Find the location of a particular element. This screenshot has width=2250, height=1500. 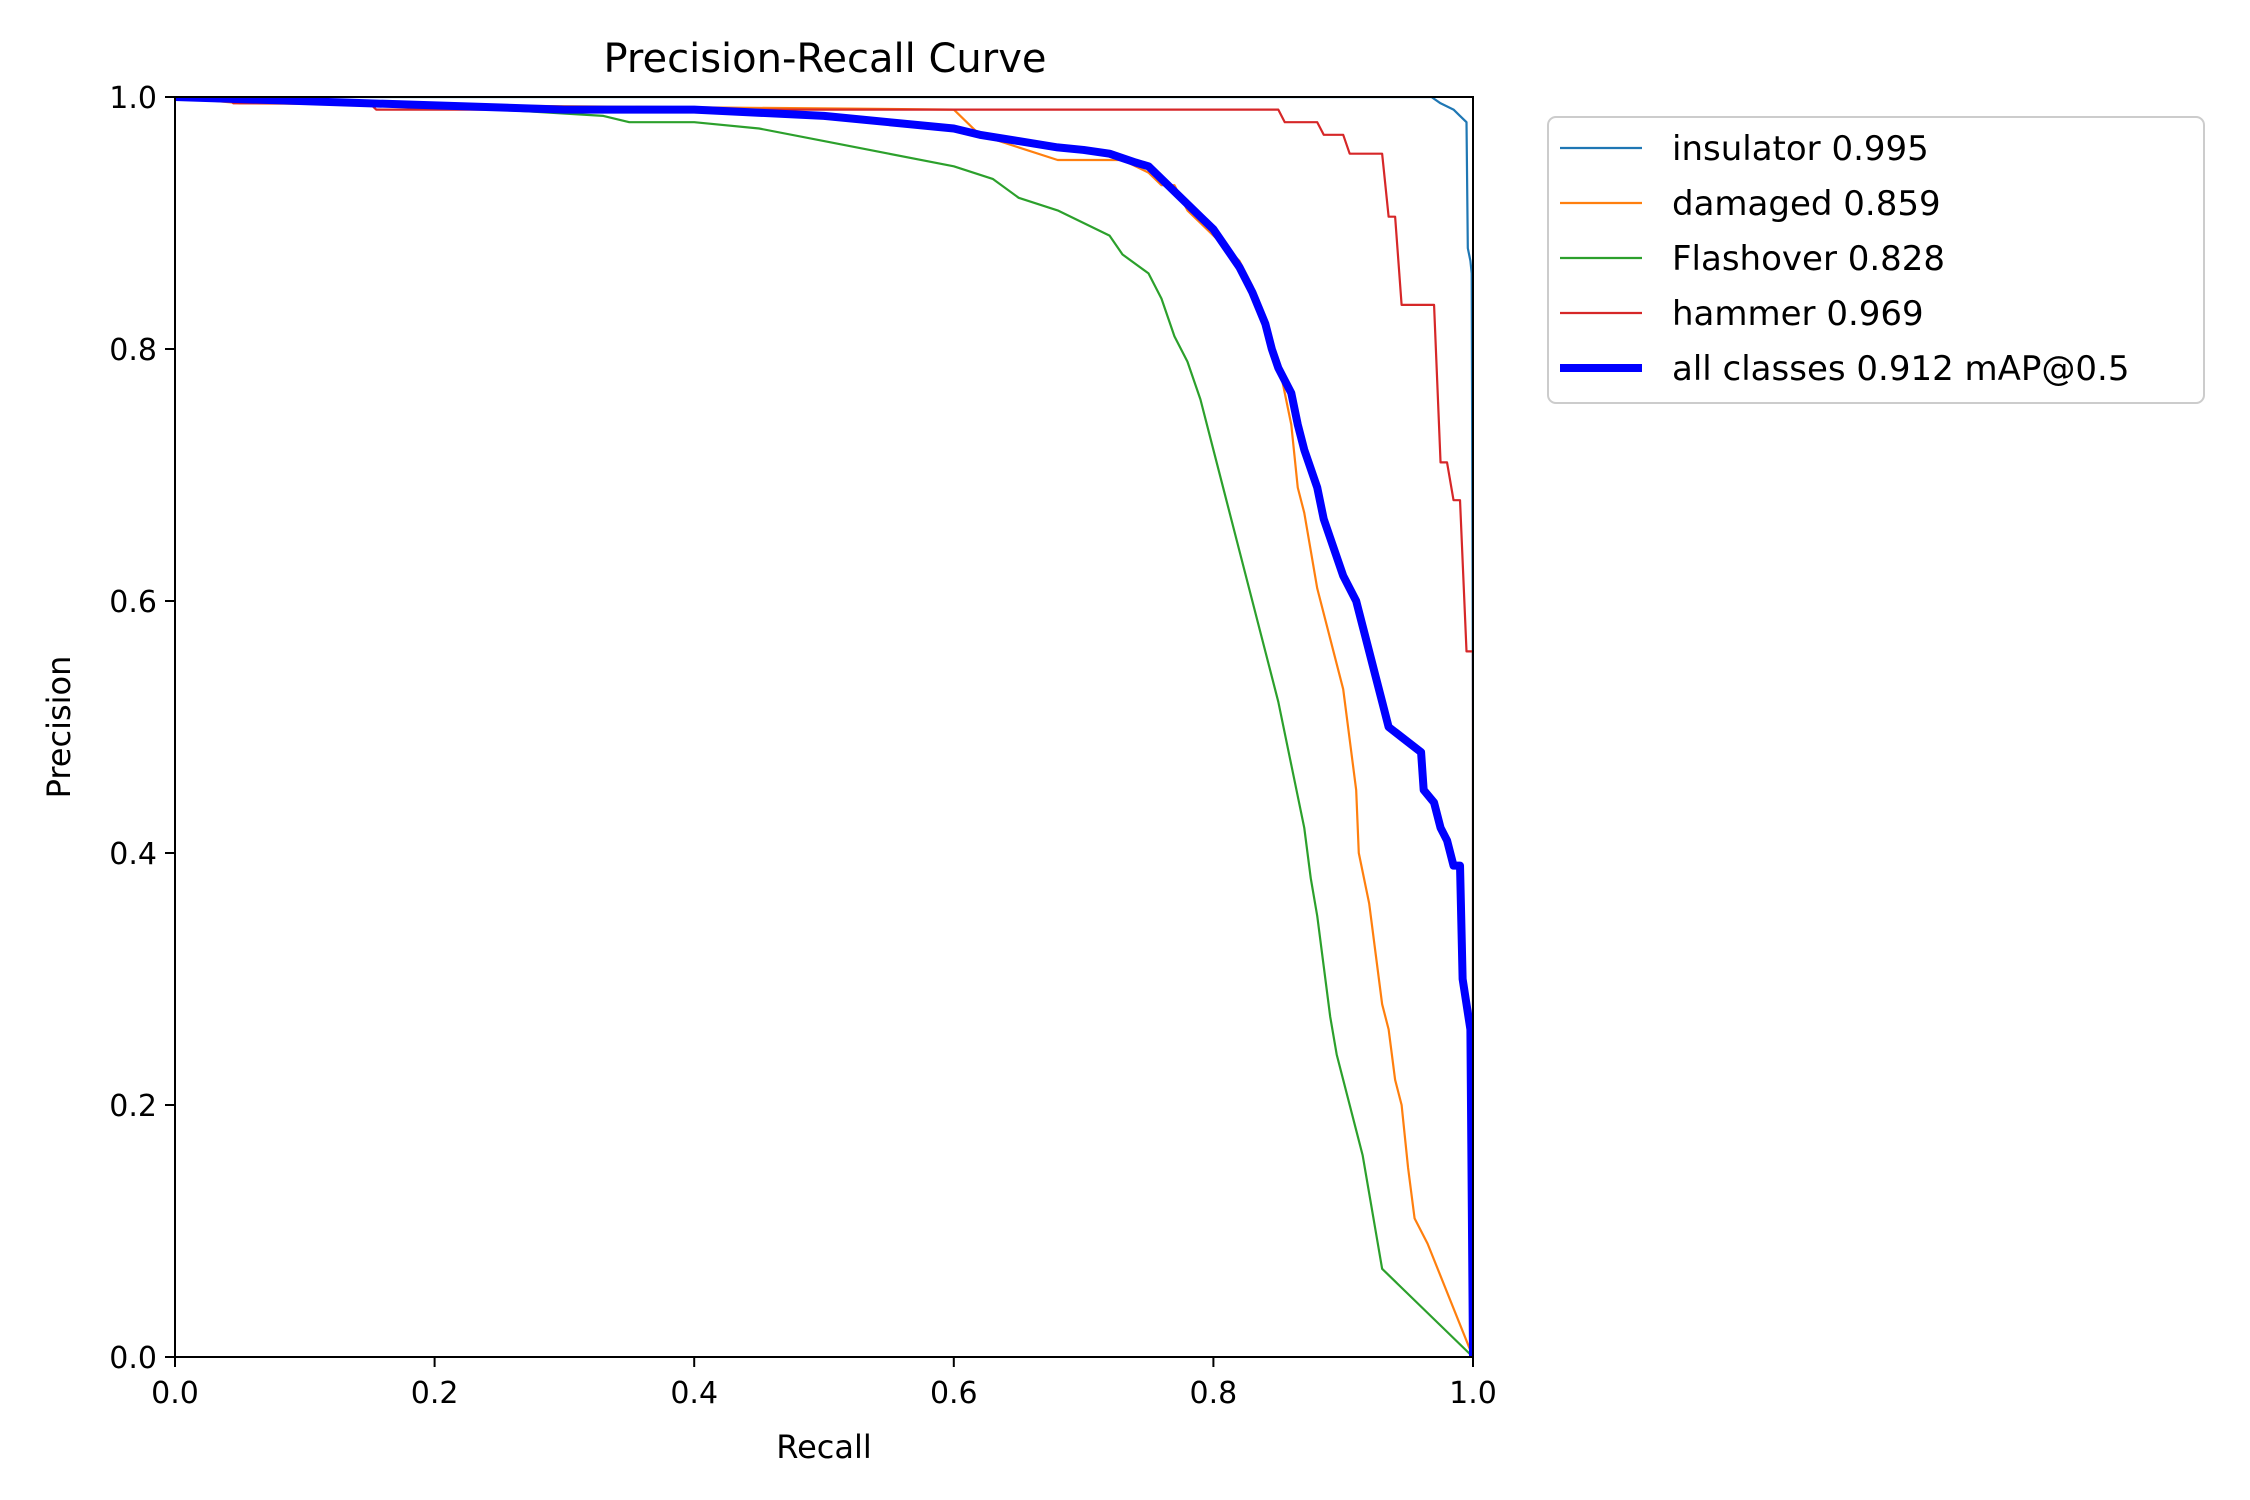

legend-frame is located at coordinates (1876, 260).